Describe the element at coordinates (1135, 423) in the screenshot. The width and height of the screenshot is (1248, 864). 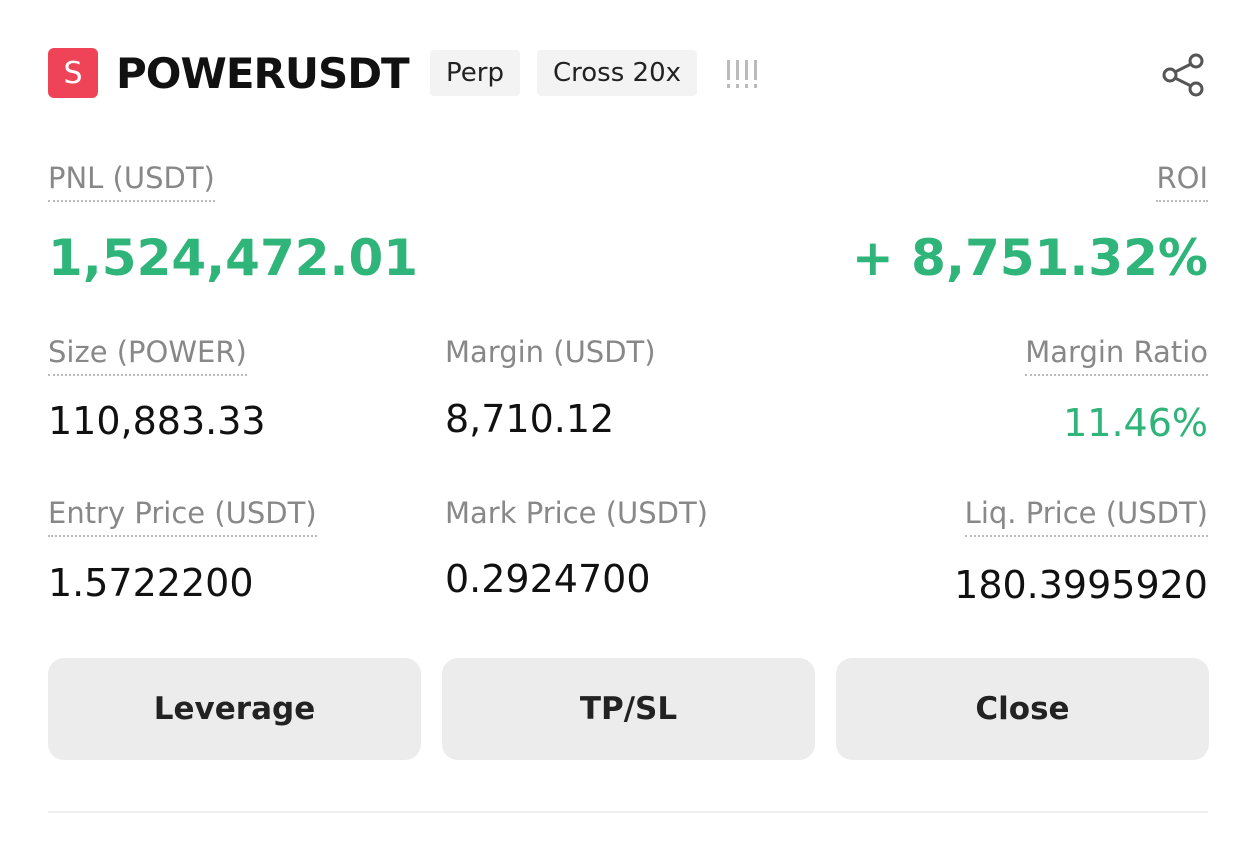
I see `field-value: 11.46%` at that location.